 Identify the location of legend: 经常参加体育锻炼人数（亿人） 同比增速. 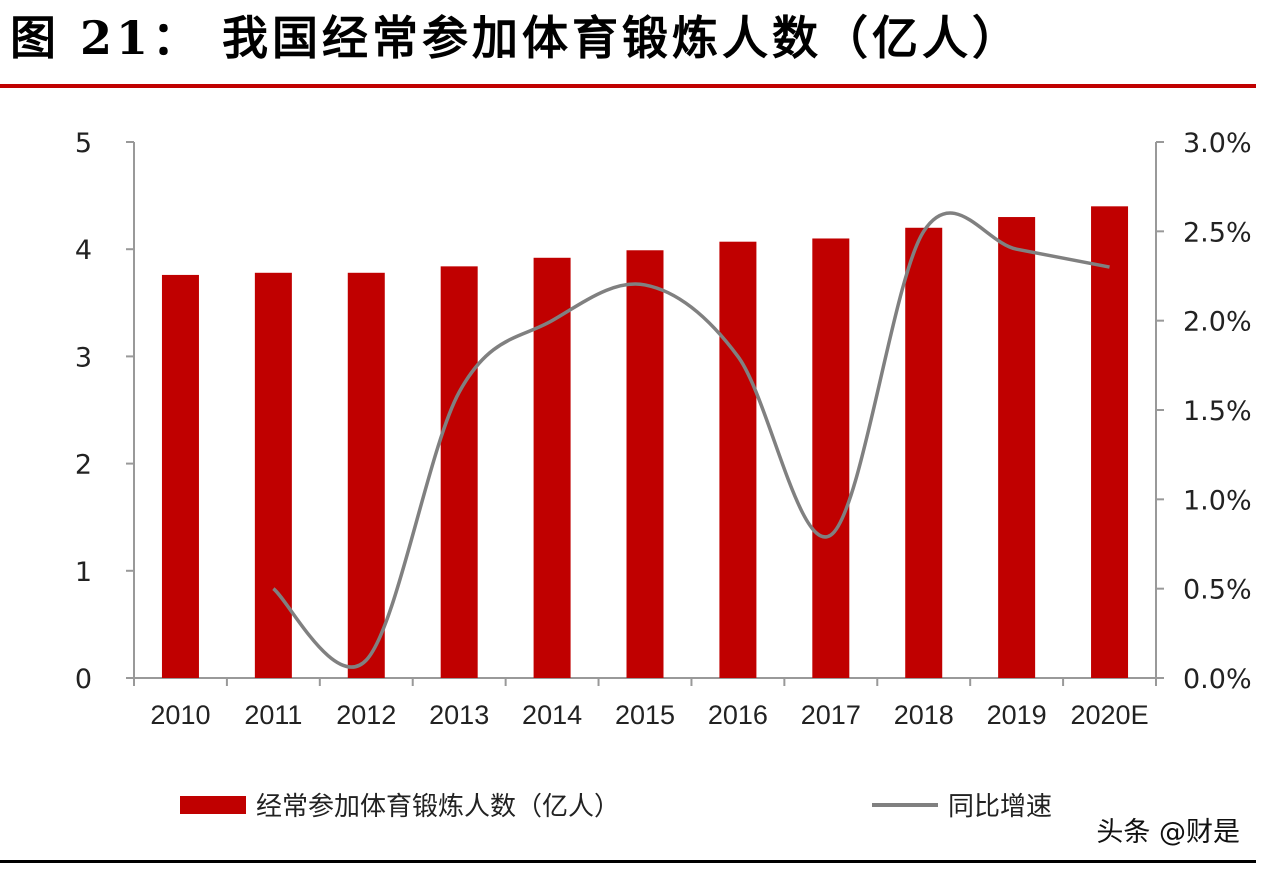
(616, 807).